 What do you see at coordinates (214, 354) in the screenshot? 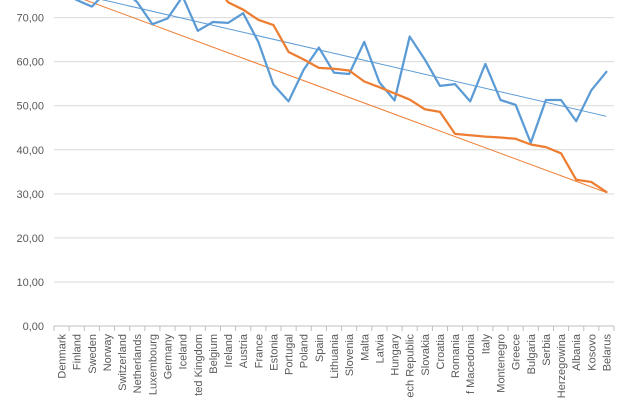
I see `x-tick-label: Belgium` at bounding box center [214, 354].